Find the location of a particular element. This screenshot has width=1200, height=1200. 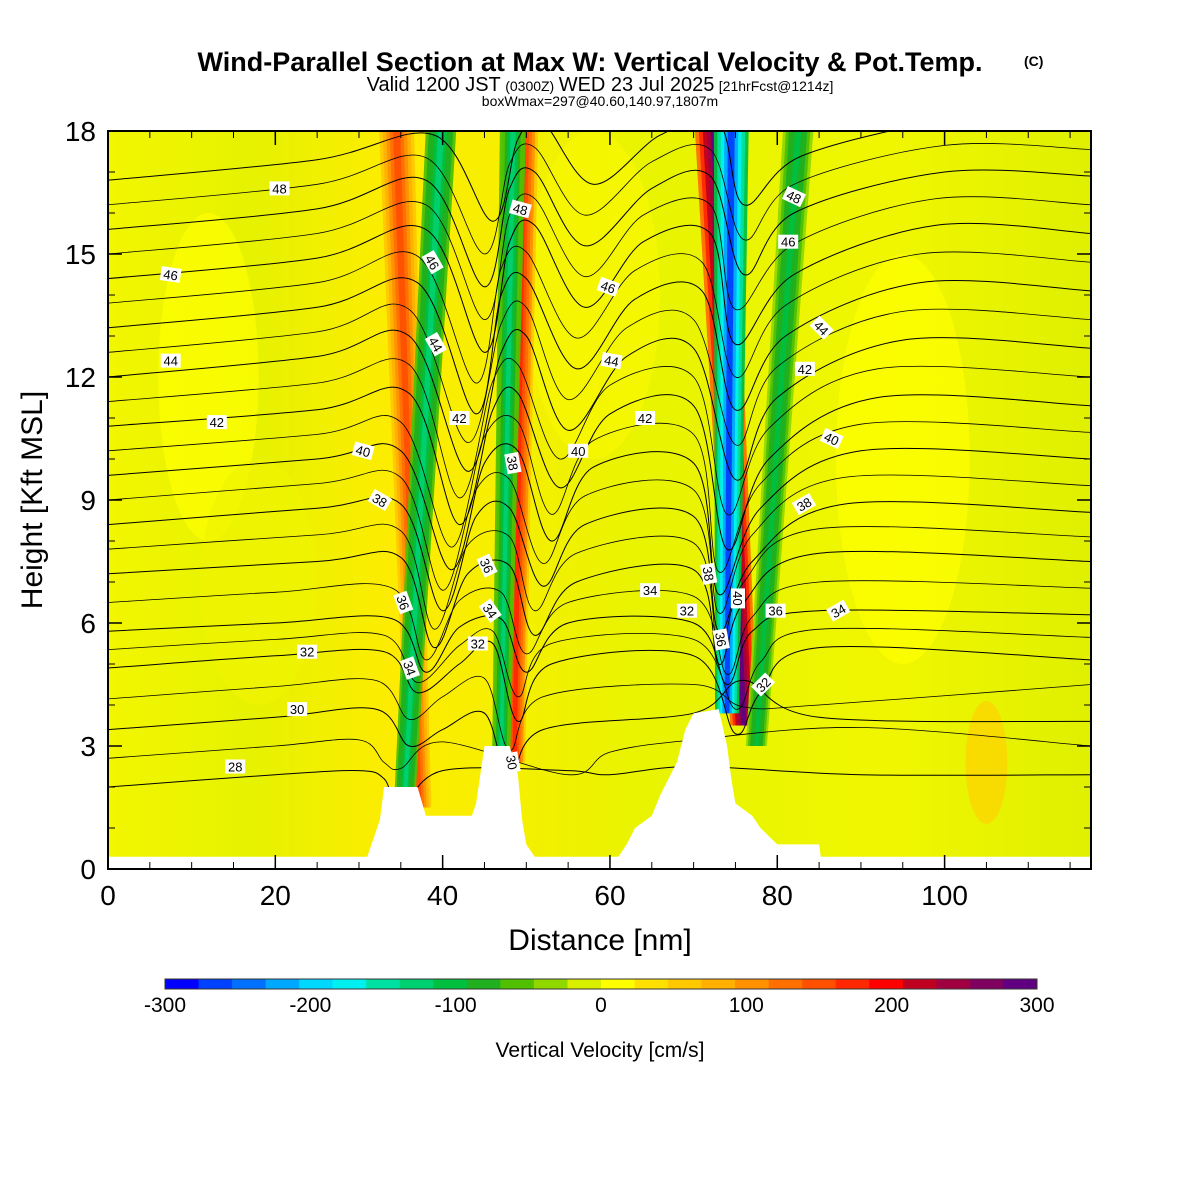

contour-label: 38 is located at coordinates (804, 504).